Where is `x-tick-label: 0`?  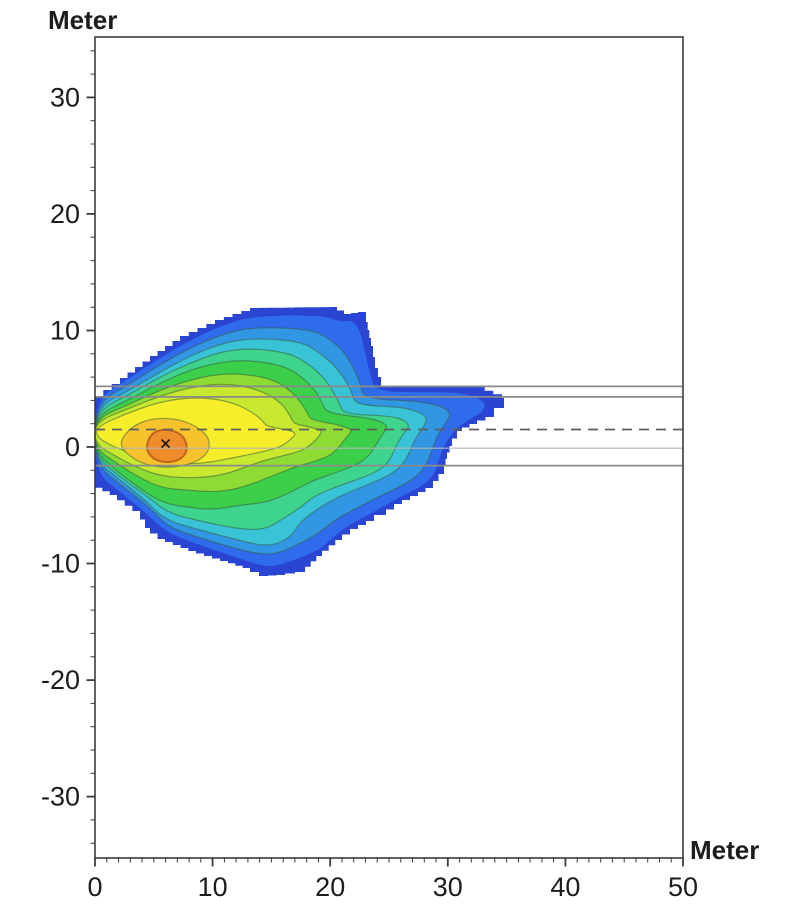
x-tick-label: 0 is located at coordinates (94, 887).